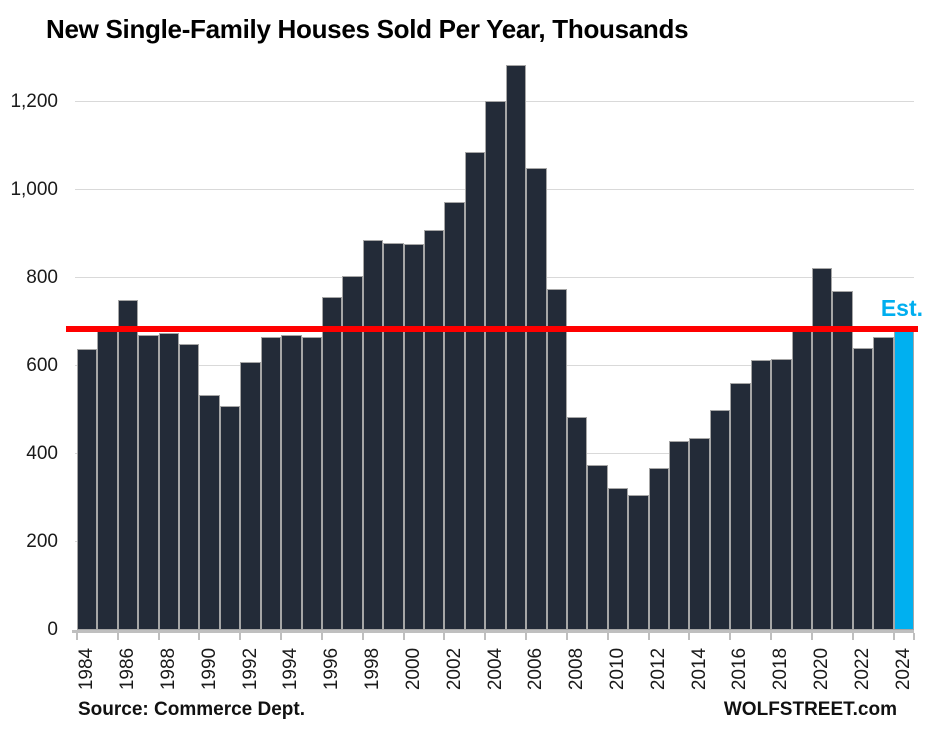  What do you see at coordinates (52, 629) in the screenshot?
I see `y-axis-label-0: 0` at bounding box center [52, 629].